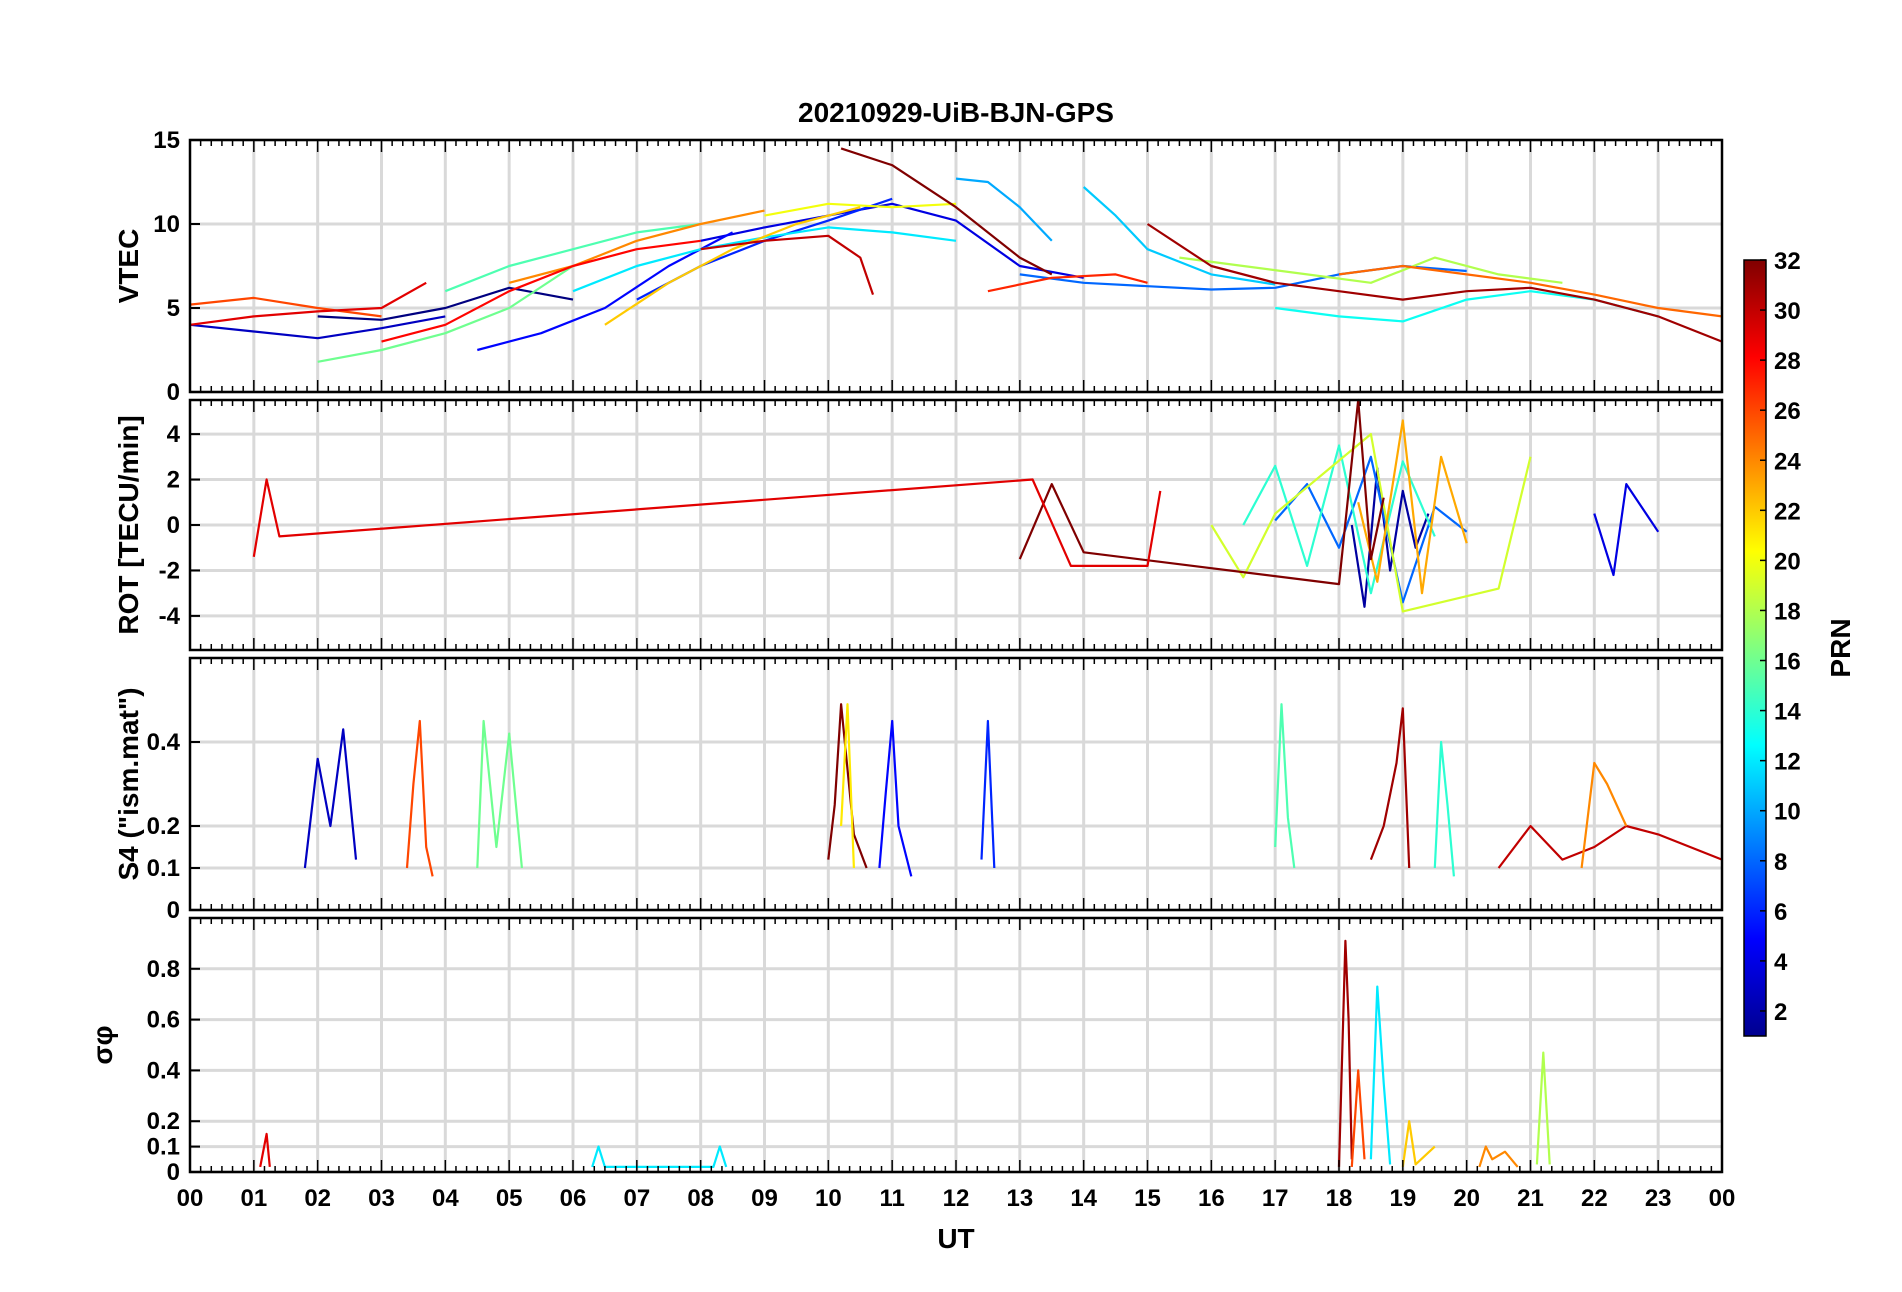  I want to click on y-tick-label: 0.2, so click(163, 826).